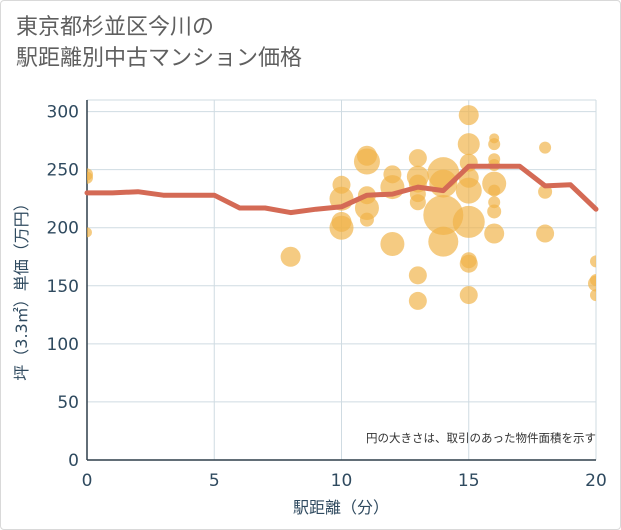 This screenshot has height=530, width=621. I want to click on y-tick-label: 200, so click(63, 229).